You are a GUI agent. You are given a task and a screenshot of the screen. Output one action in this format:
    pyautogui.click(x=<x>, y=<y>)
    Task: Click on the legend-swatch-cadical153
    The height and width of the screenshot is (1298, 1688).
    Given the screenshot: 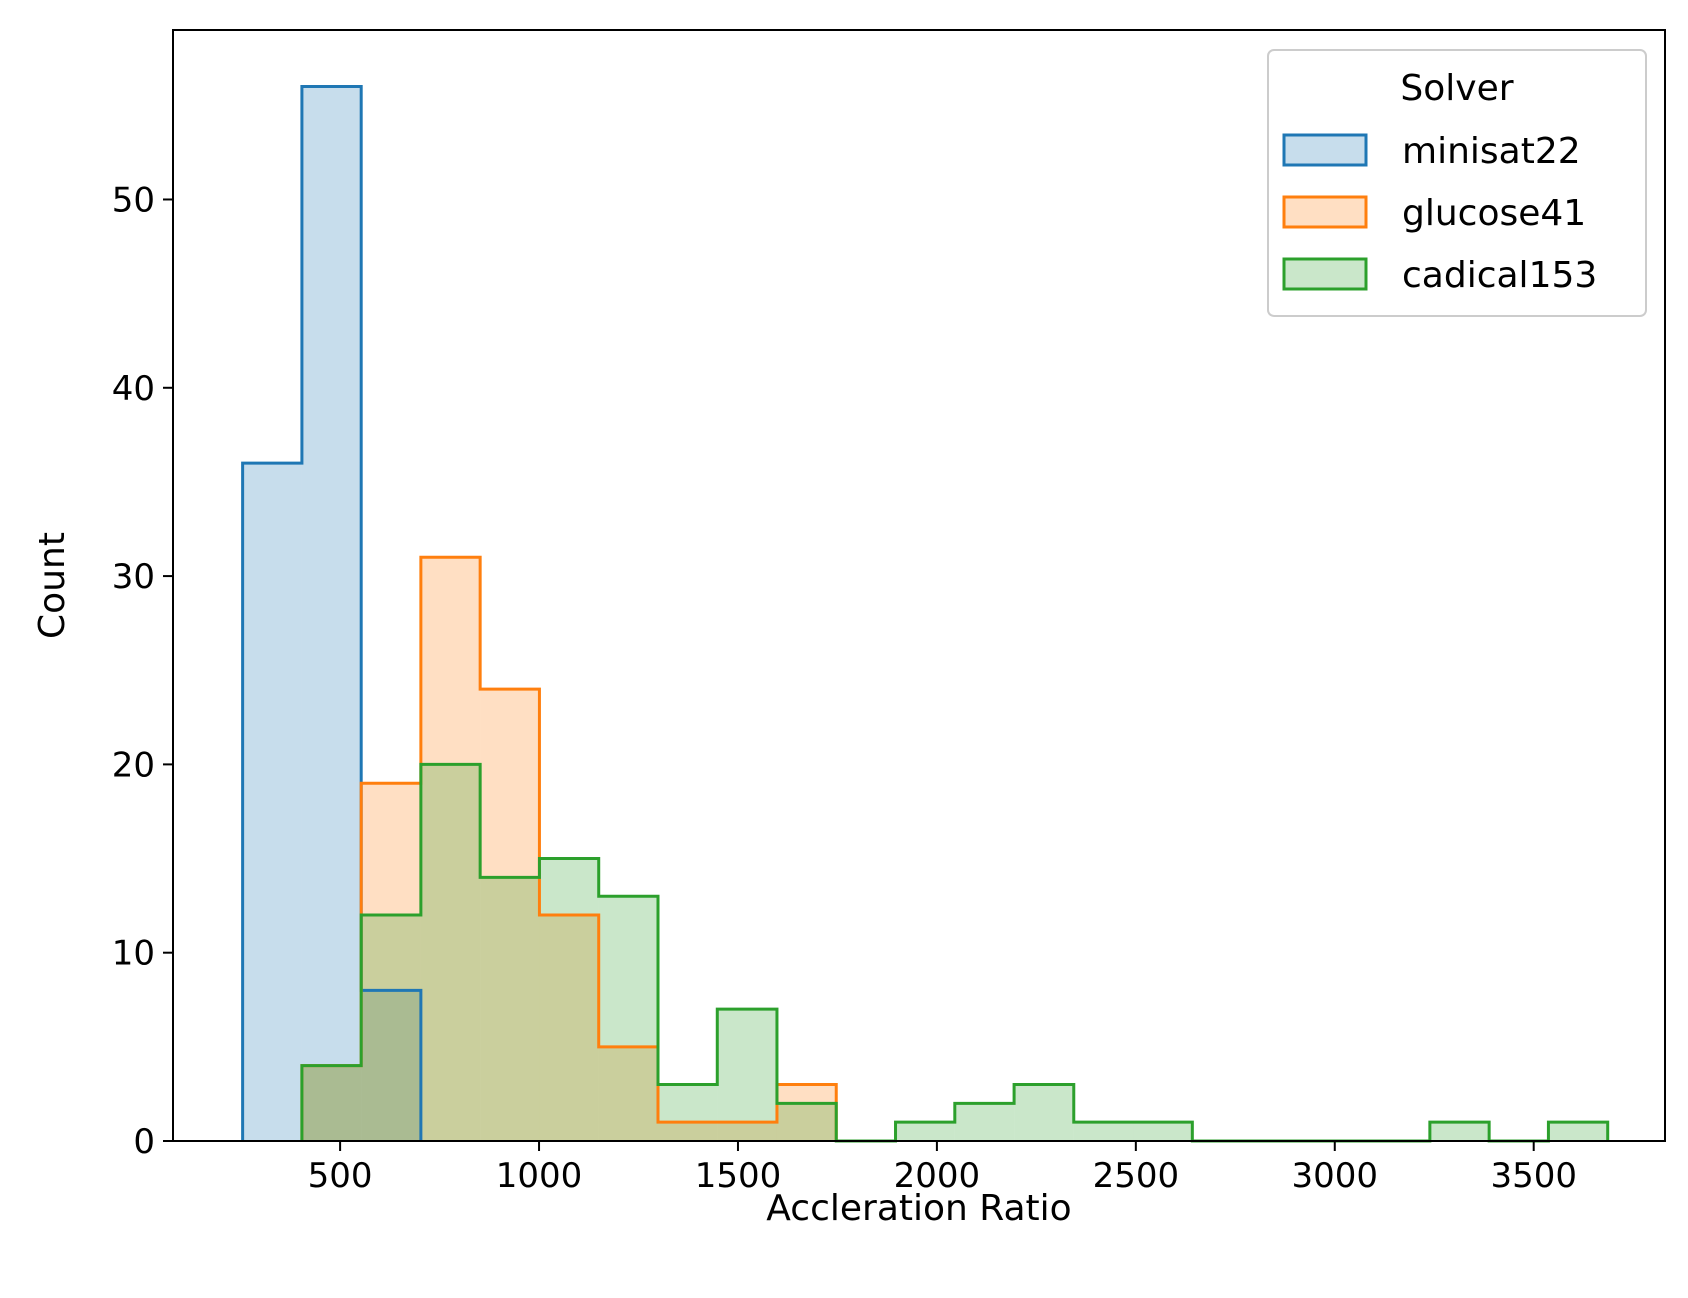 What is the action you would take?
    pyautogui.click(x=1325, y=274)
    